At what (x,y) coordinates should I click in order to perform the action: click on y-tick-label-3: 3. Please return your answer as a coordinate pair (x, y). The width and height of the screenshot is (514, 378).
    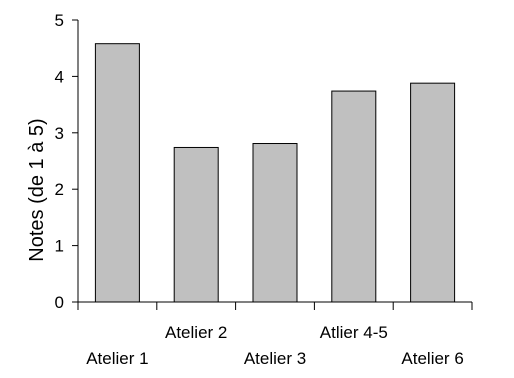
    Looking at the image, I should click on (59, 133).